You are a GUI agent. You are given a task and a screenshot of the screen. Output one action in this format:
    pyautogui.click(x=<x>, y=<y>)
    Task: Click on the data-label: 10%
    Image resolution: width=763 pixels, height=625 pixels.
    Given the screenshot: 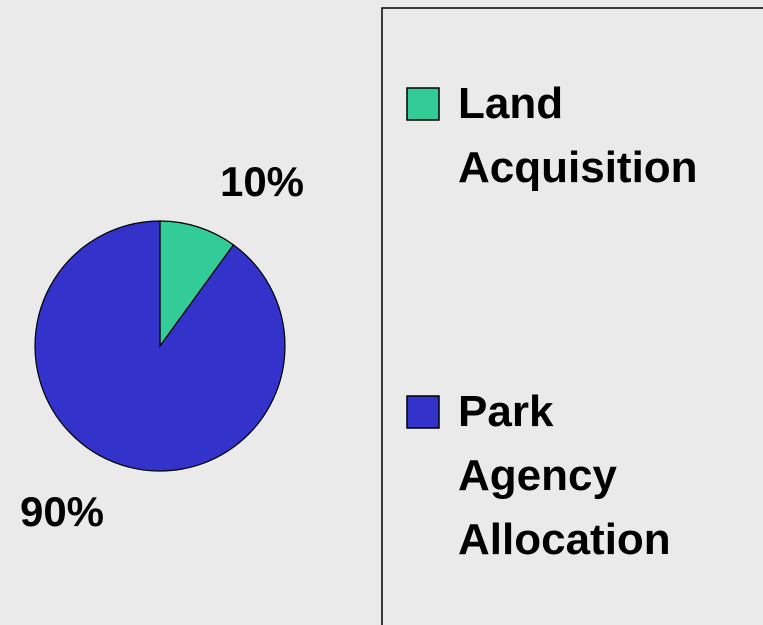 What is the action you would take?
    pyautogui.click(x=262, y=181)
    